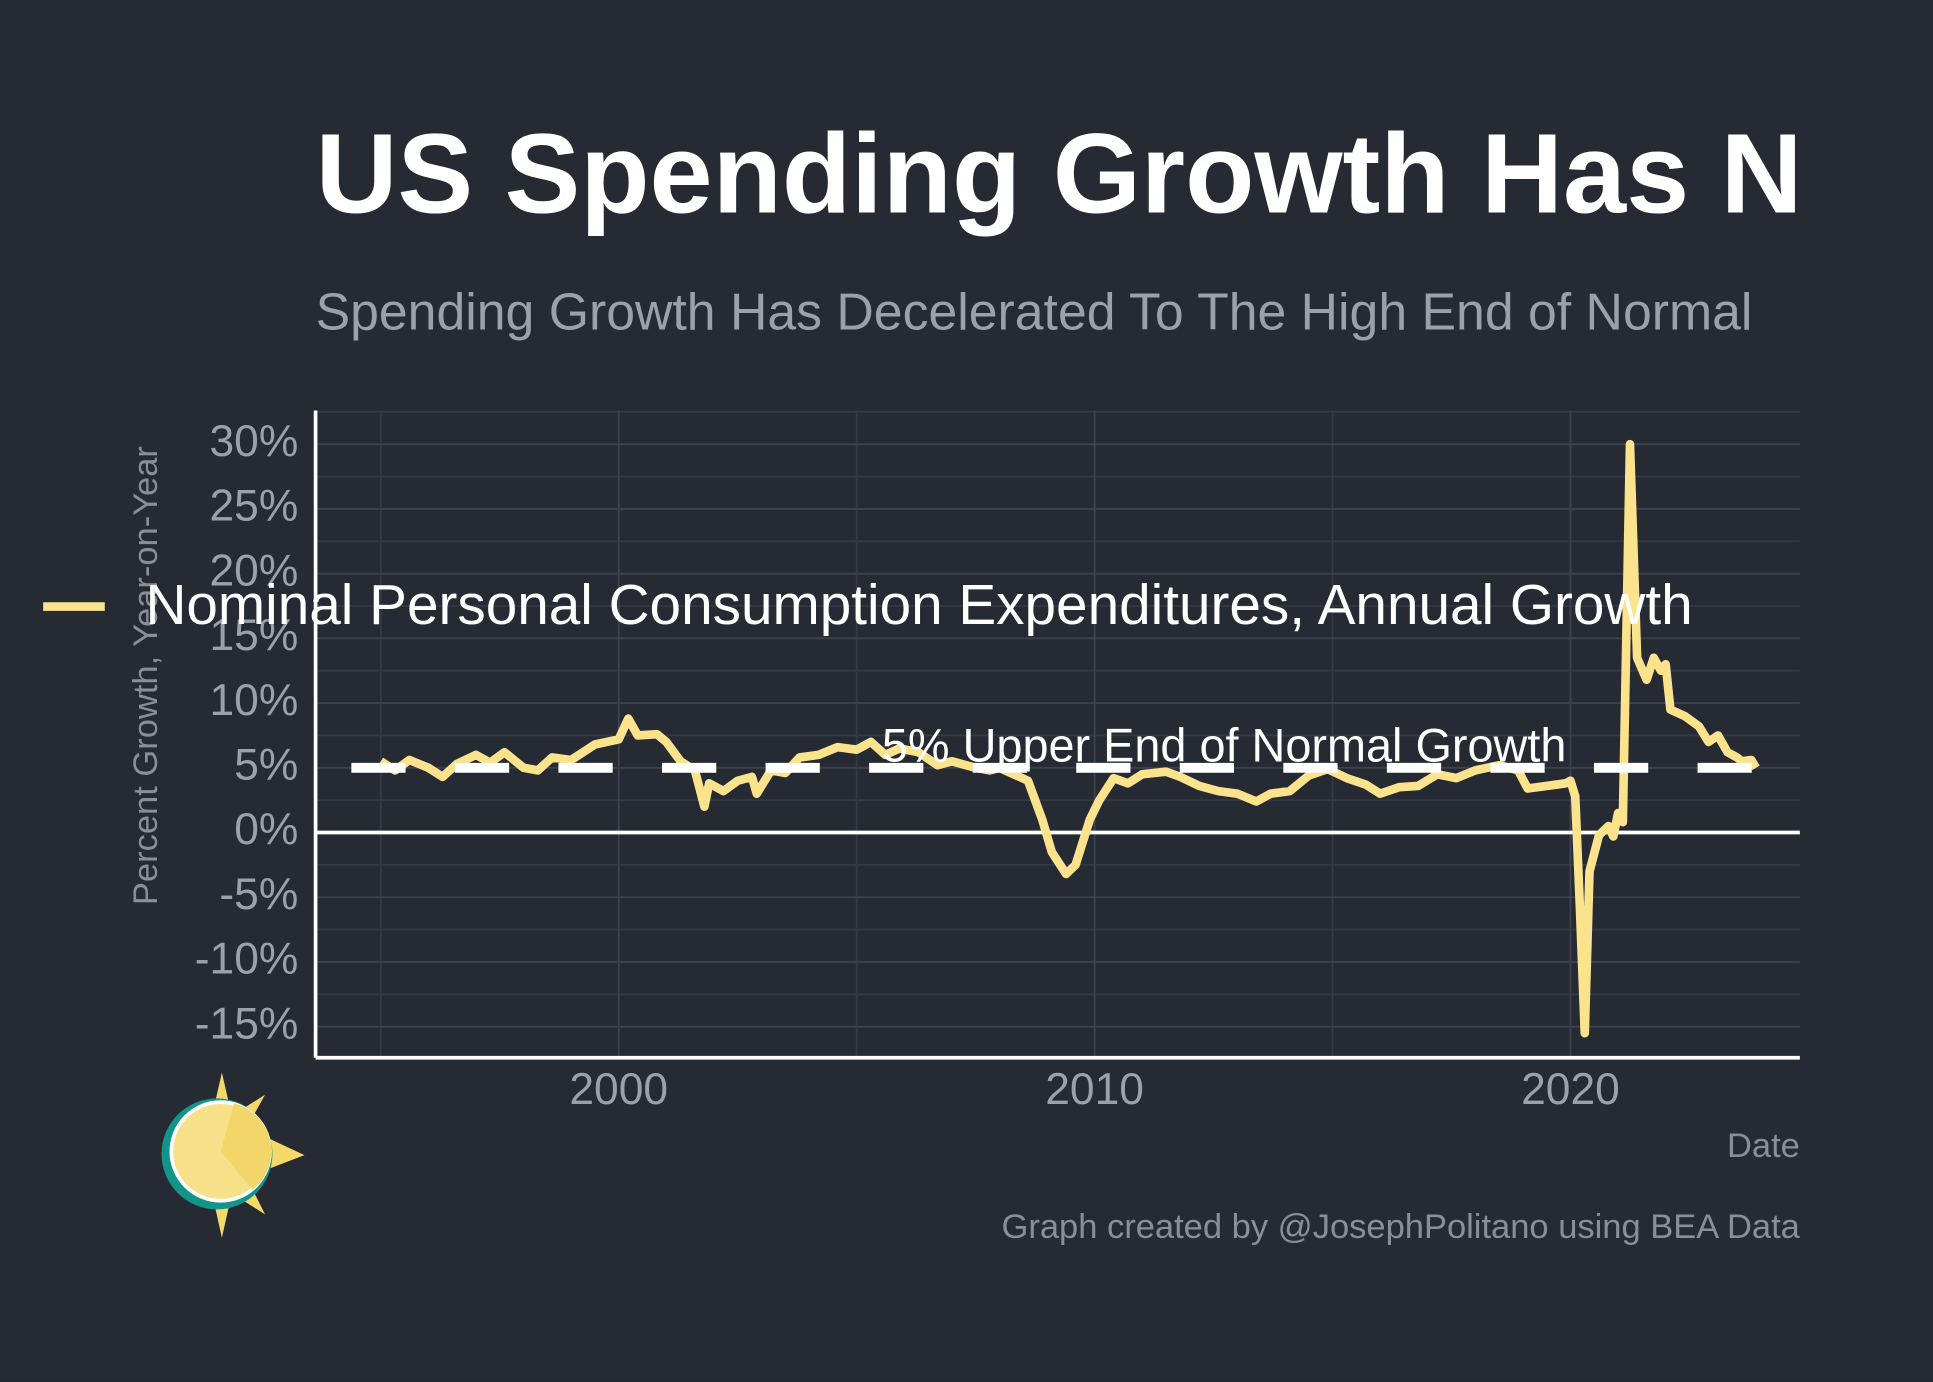 The width and height of the screenshot is (1933, 1382). I want to click on x-axis-label: Date, so click(1763, 1146).